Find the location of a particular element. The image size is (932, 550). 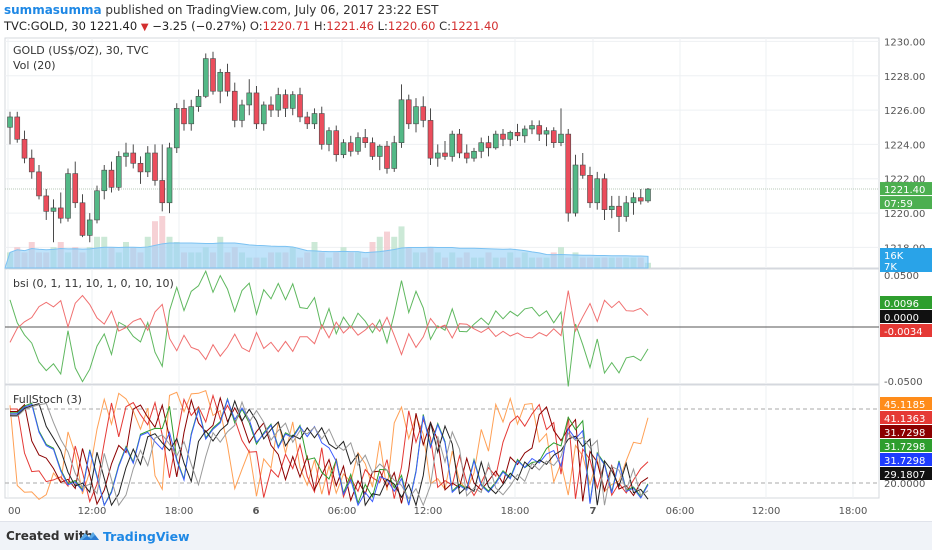

volume-legend: Vol (20) is located at coordinates (34, 65).